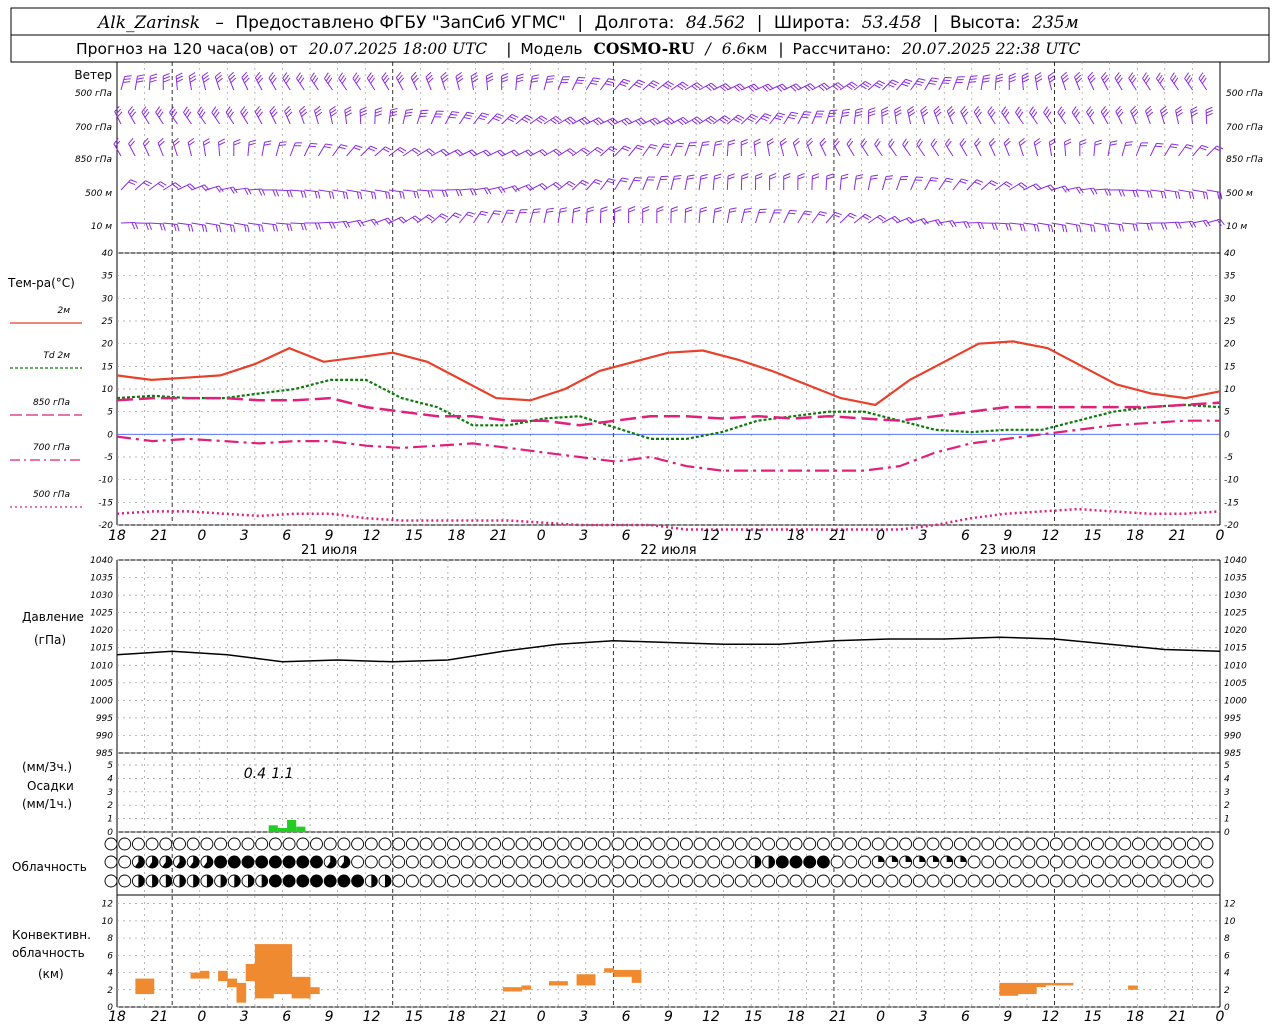  What do you see at coordinates (541, 536) in the screenshot?
I see `x-tick-label: 0` at bounding box center [541, 536].